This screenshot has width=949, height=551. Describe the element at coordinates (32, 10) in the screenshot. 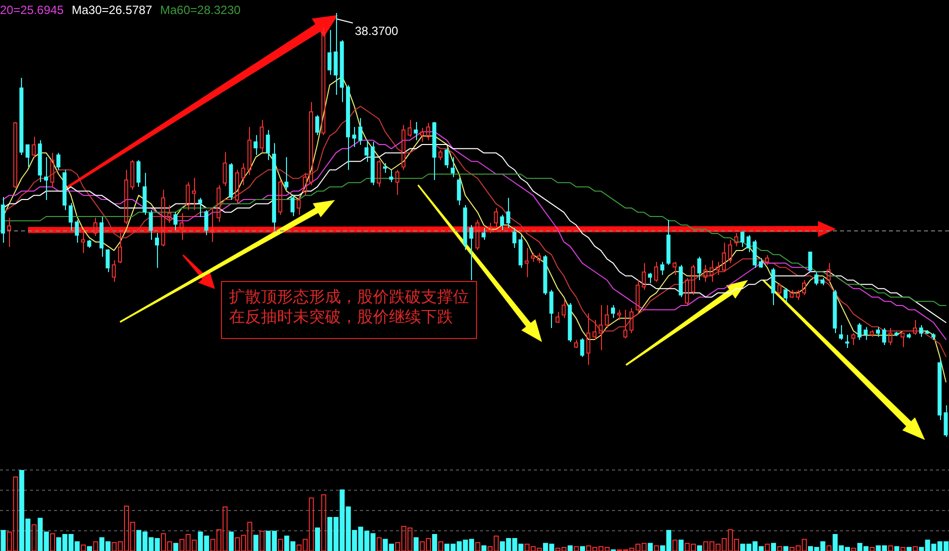

I see `text: 20=25.6945` at that location.